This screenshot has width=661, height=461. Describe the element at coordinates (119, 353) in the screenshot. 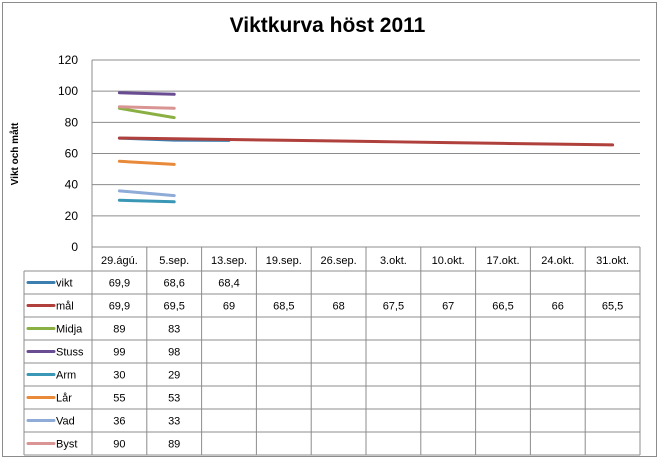

I see `data-label: 99` at that location.